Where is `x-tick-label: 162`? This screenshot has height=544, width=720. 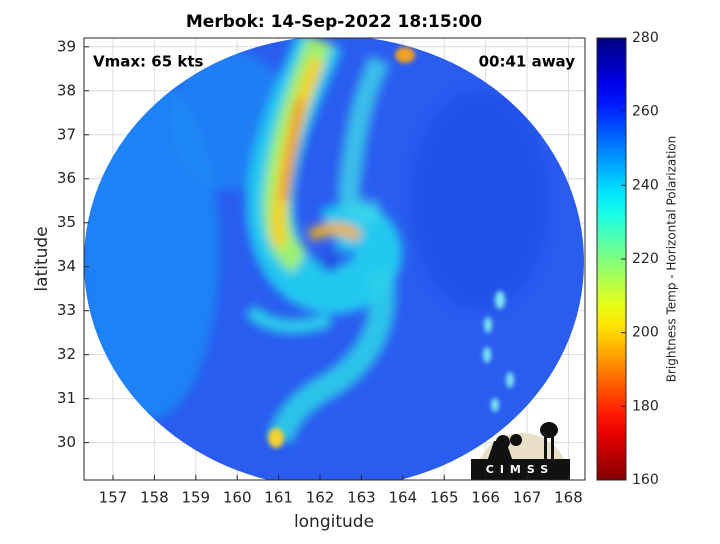 x-tick-label: 162 is located at coordinates (320, 498).